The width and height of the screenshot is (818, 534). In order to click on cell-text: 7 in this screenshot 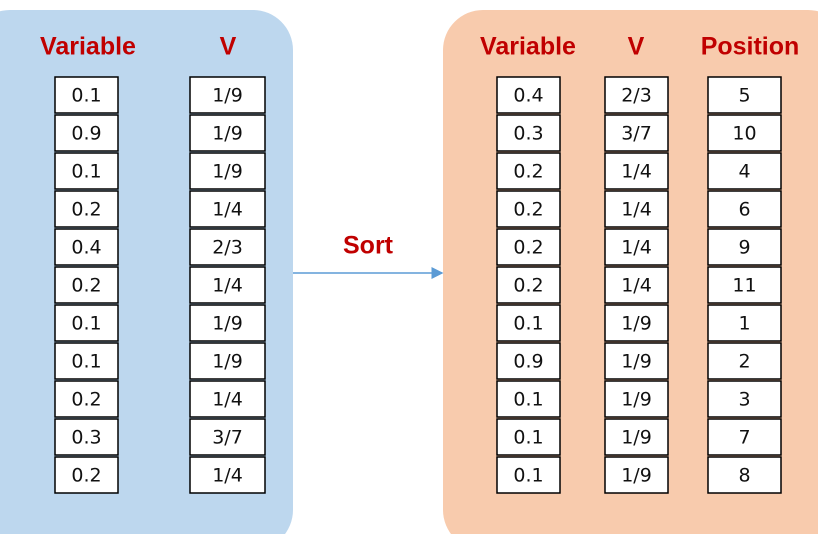, I will do `click(744, 438)`.